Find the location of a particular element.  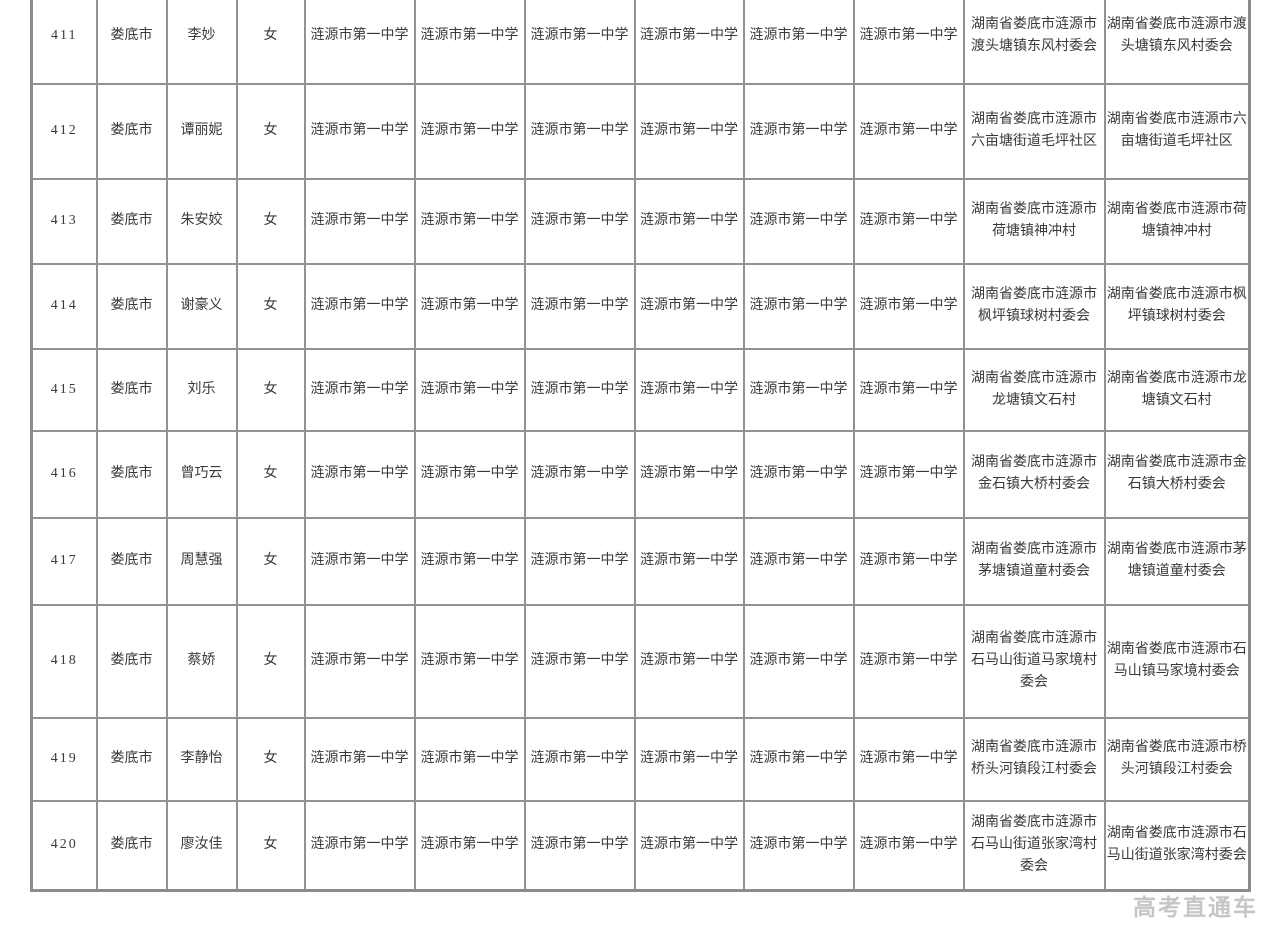

address-cell-1: 湖南省娄底市涟源市枫坪镇球树村委会 is located at coordinates (1034, 306).